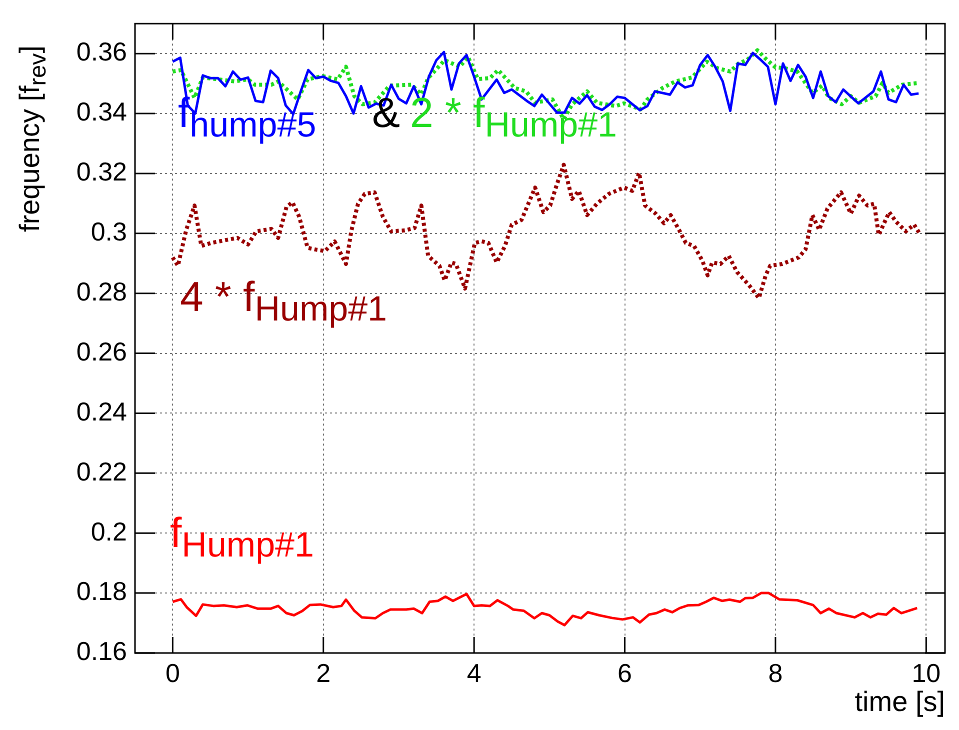 Image resolution: width=959 pixels, height=730 pixels. I want to click on series-label: f$_{Hump#1}$, so click(242, 536).